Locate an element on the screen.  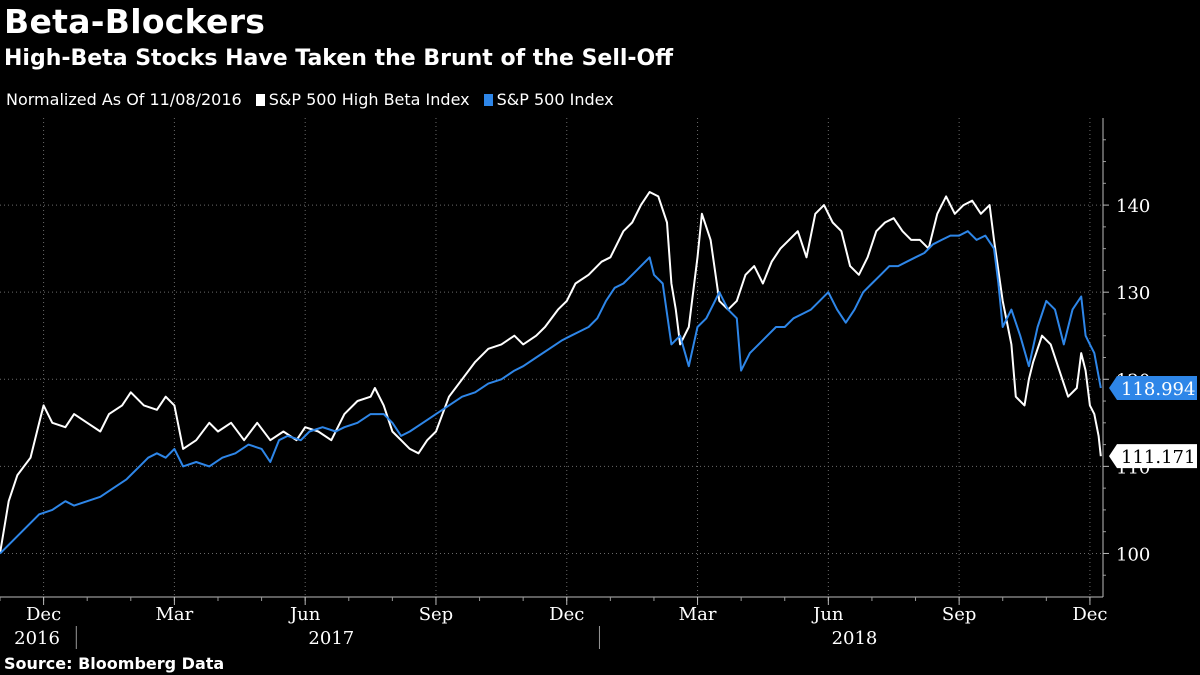
year-label-2017: 2017 is located at coordinates (331, 638).